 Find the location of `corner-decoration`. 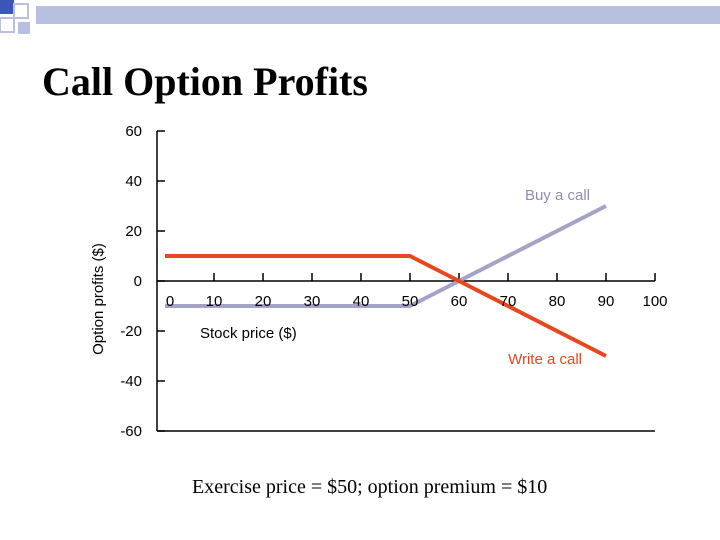

corner-decoration is located at coordinates (360, 17).